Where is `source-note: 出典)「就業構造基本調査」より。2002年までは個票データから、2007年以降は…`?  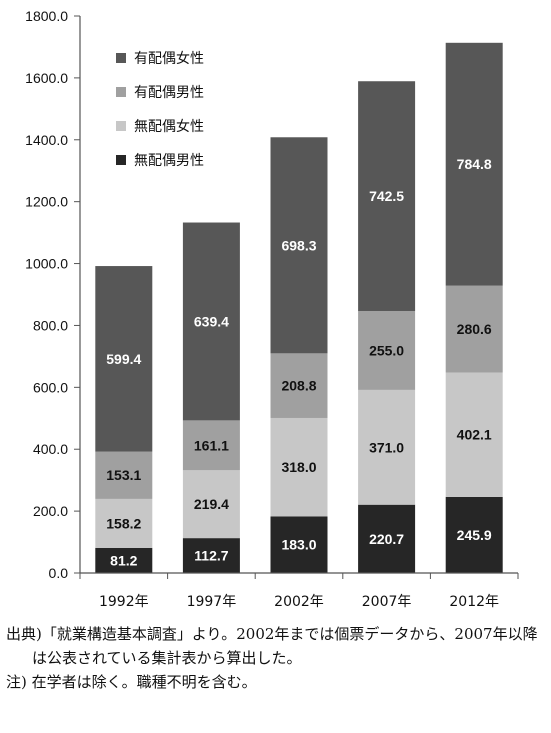 source-note: 出典)「就業構造基本調査」より。2002年までは個票データから、2007年以降は… is located at coordinates (272, 646).